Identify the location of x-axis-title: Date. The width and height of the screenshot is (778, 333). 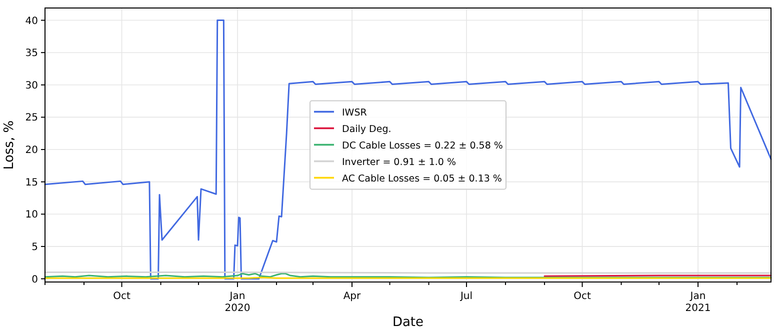
(408, 322).